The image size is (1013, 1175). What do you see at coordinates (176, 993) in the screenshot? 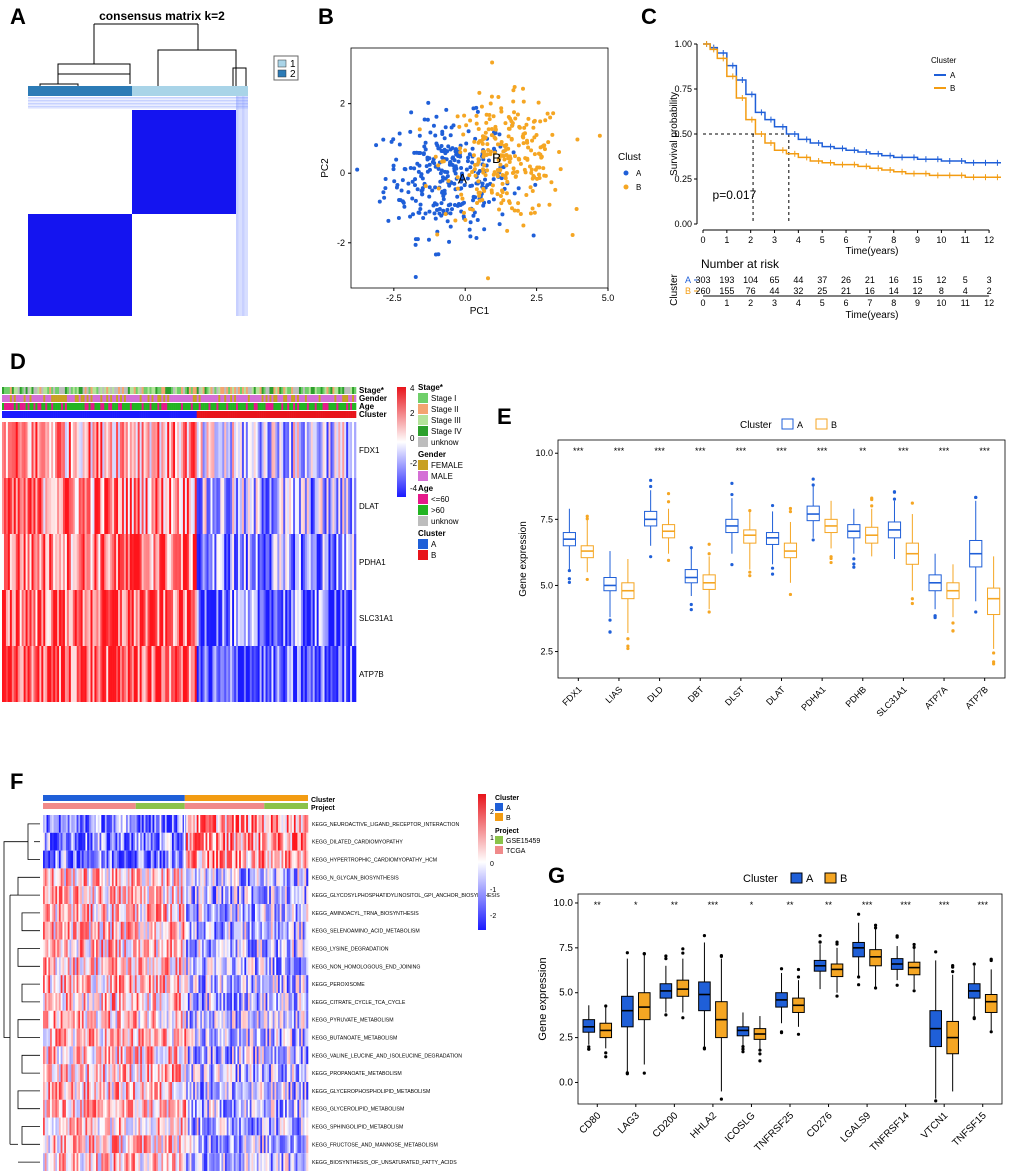
I see `gsva-heatmap` at bounding box center [176, 993].